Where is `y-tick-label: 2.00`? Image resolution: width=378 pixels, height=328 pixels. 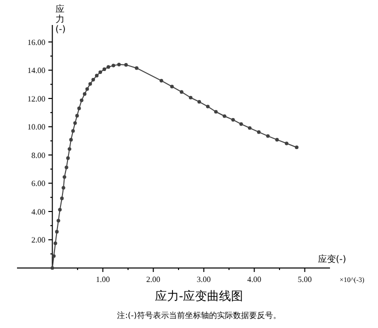 y-tick-label: 2.00 is located at coordinates (38, 240).